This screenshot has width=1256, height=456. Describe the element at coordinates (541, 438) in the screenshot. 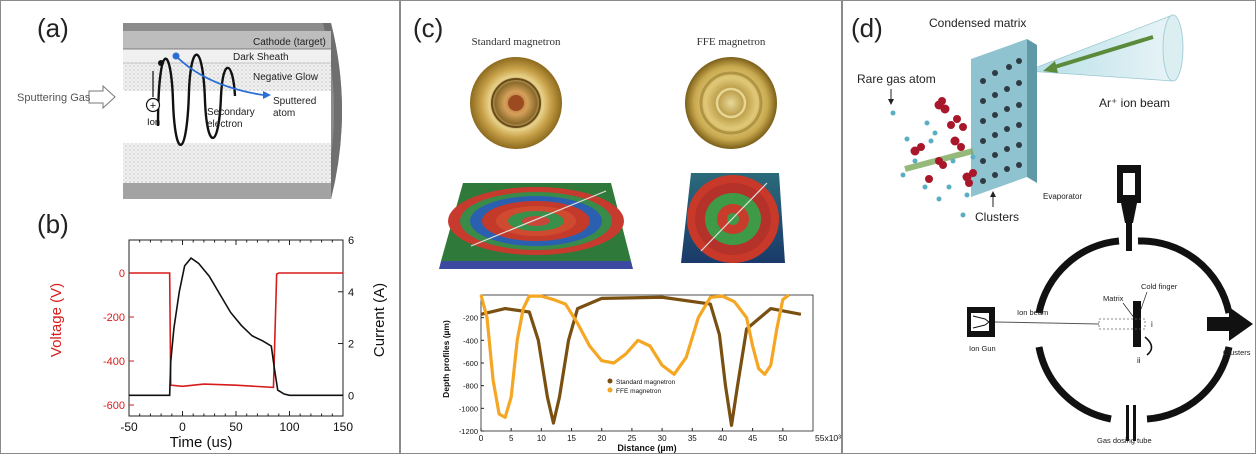

I see `x-tick-label: 10` at that location.